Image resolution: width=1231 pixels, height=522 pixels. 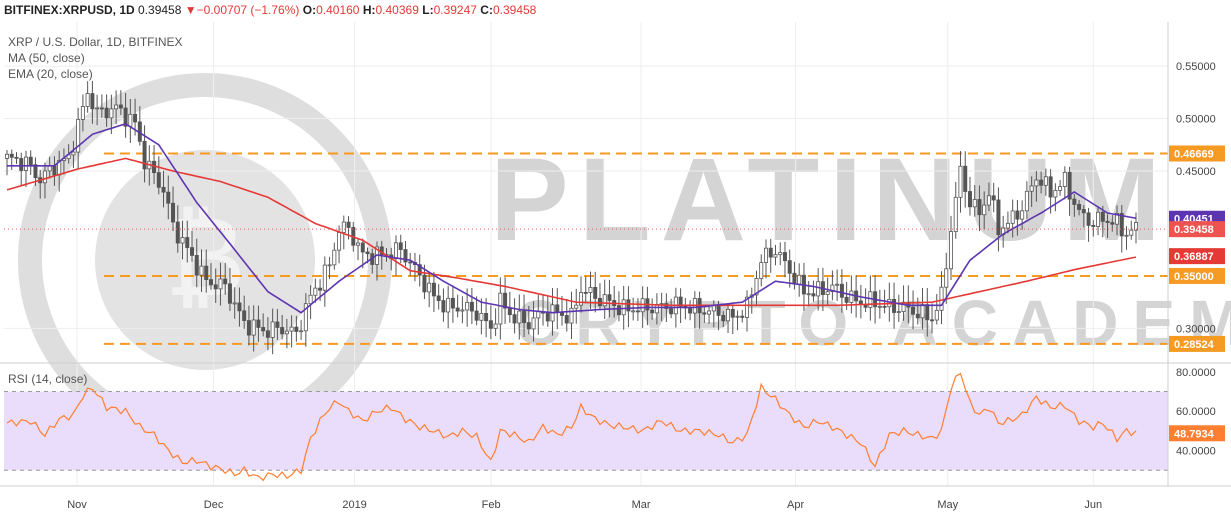 I want to click on down-arrow-icon: ▼, so click(x=190, y=10).